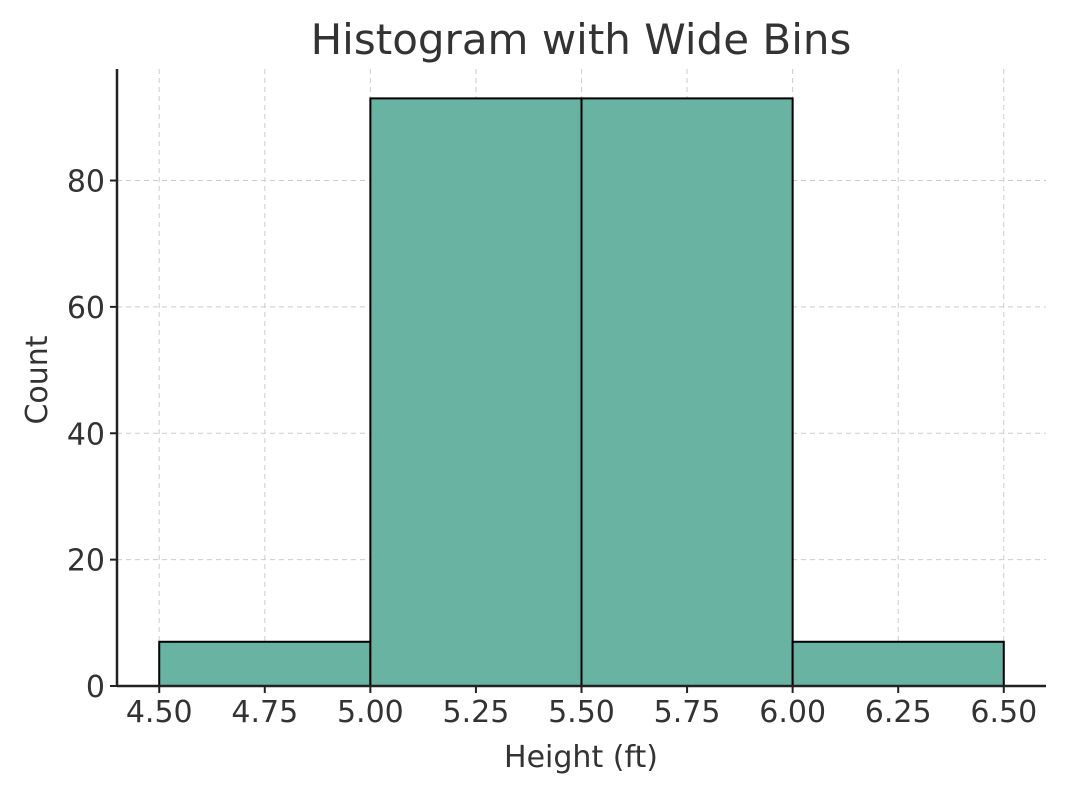 The image size is (1066, 793). Describe the element at coordinates (159, 712) in the screenshot. I see `x-tick-label-0: 4.50` at that location.